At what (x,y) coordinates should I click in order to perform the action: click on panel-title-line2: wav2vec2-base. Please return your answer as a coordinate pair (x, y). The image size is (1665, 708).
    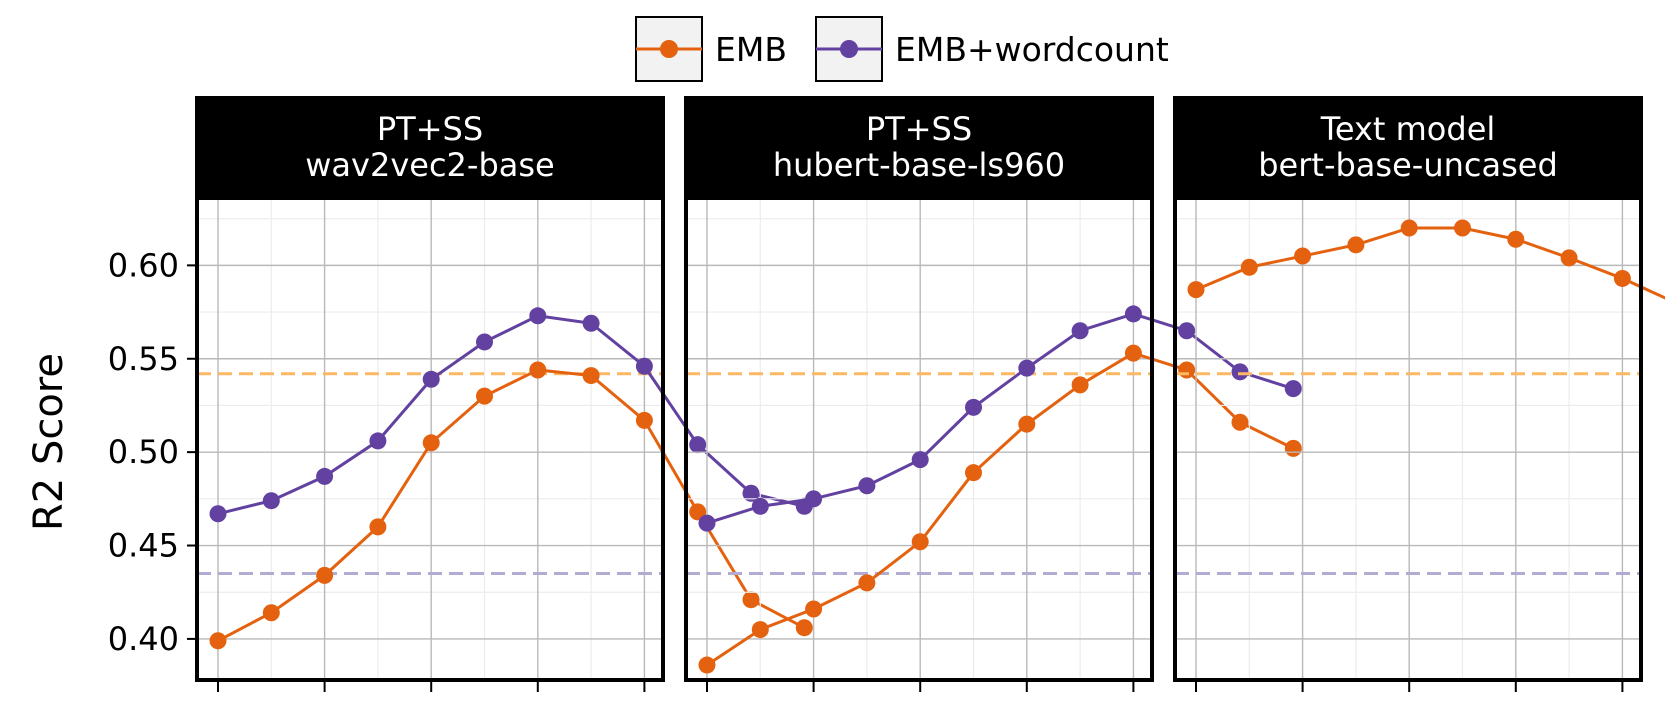
    Looking at the image, I should click on (429, 165).